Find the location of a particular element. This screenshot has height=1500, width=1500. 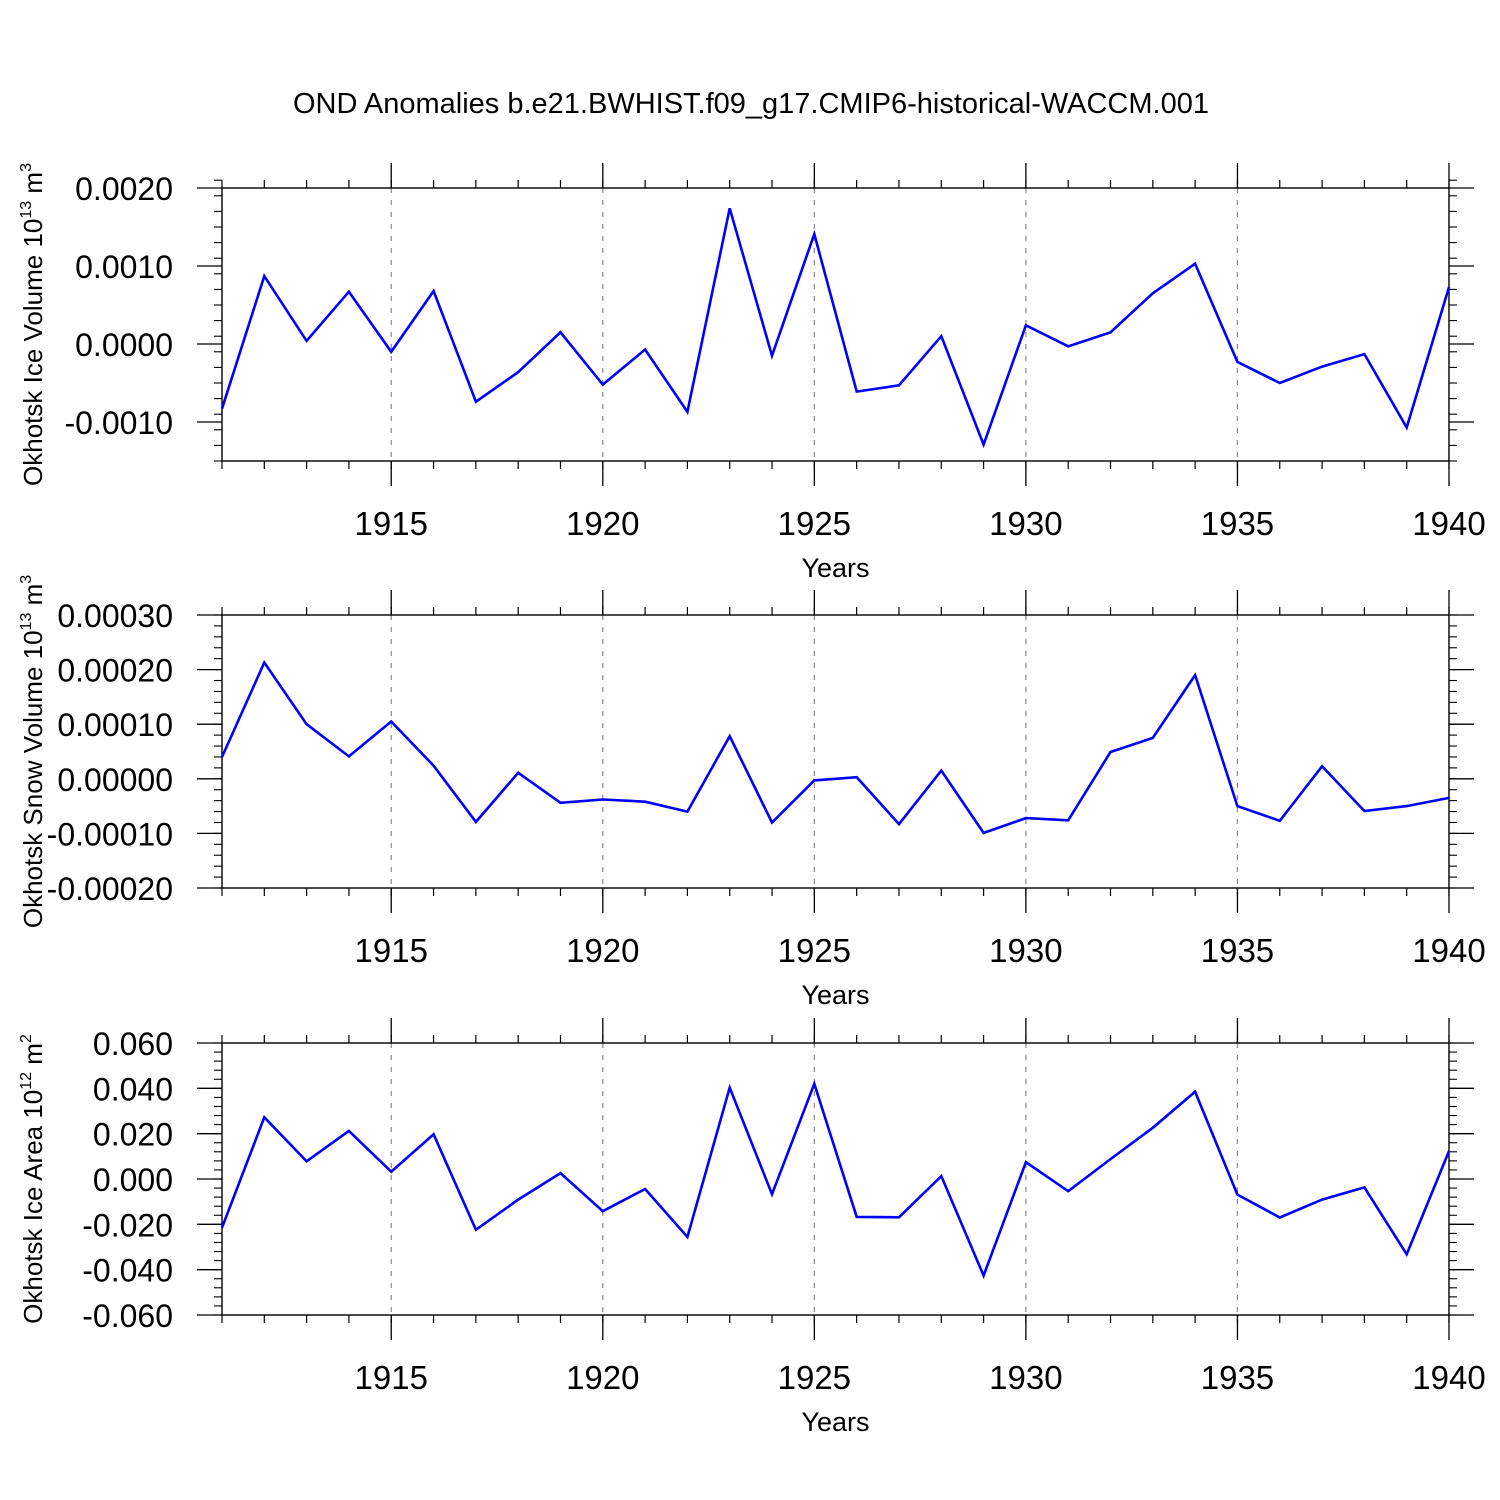

y-axis-label-part: 2 is located at coordinates (26, 1038).